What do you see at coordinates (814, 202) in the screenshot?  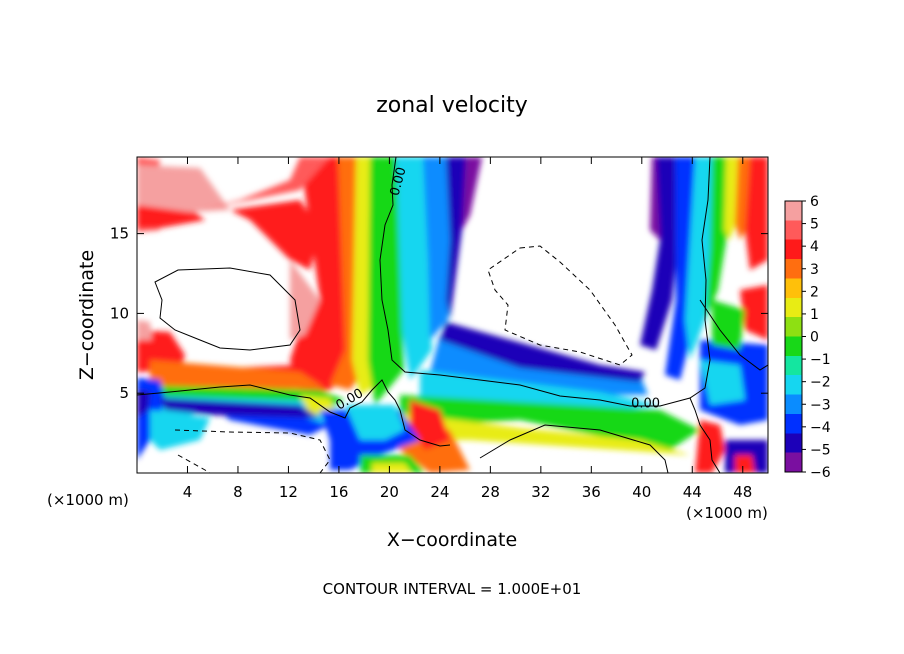 I see `colorbar-tick-label: 6` at bounding box center [814, 202].